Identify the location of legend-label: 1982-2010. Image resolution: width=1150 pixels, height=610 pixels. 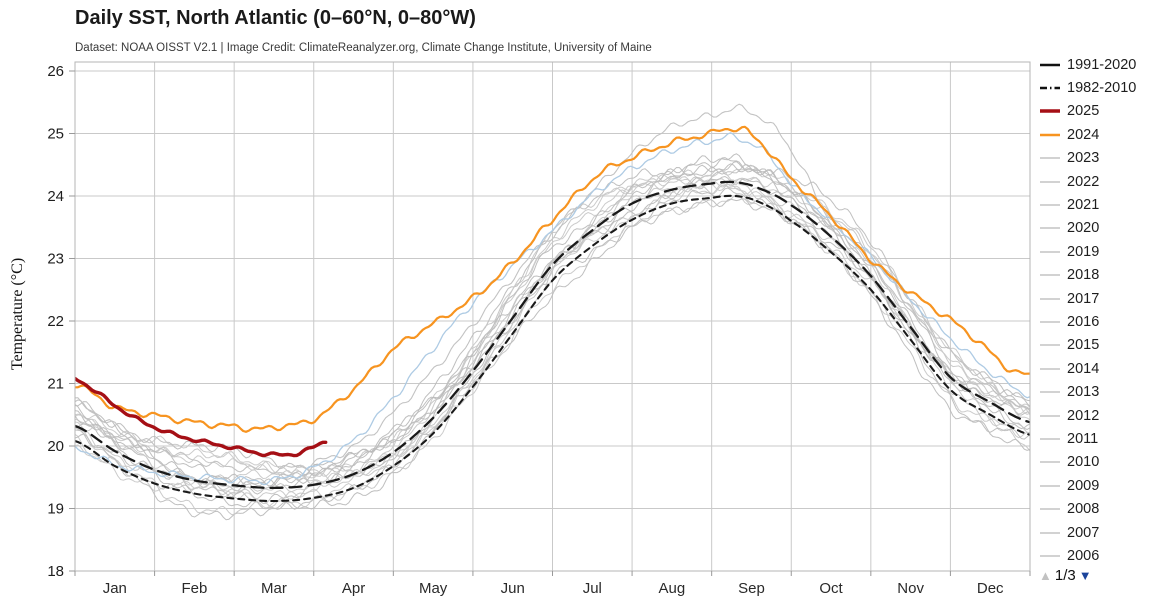
(1102, 88).